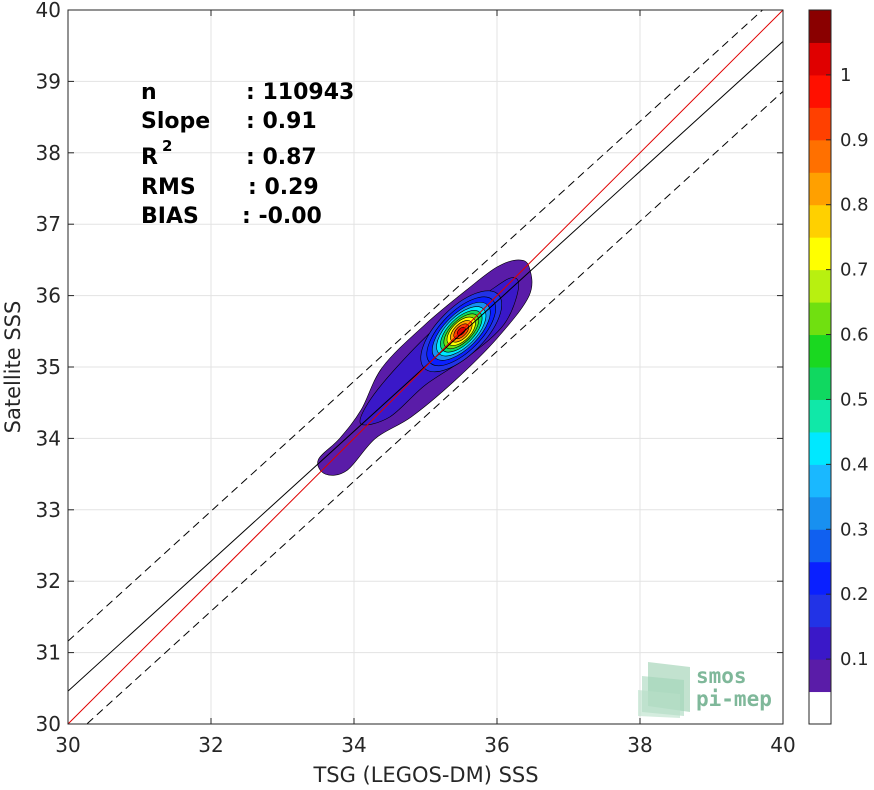  I want to click on colorbar-tick-label: 0.9, so click(854, 140).